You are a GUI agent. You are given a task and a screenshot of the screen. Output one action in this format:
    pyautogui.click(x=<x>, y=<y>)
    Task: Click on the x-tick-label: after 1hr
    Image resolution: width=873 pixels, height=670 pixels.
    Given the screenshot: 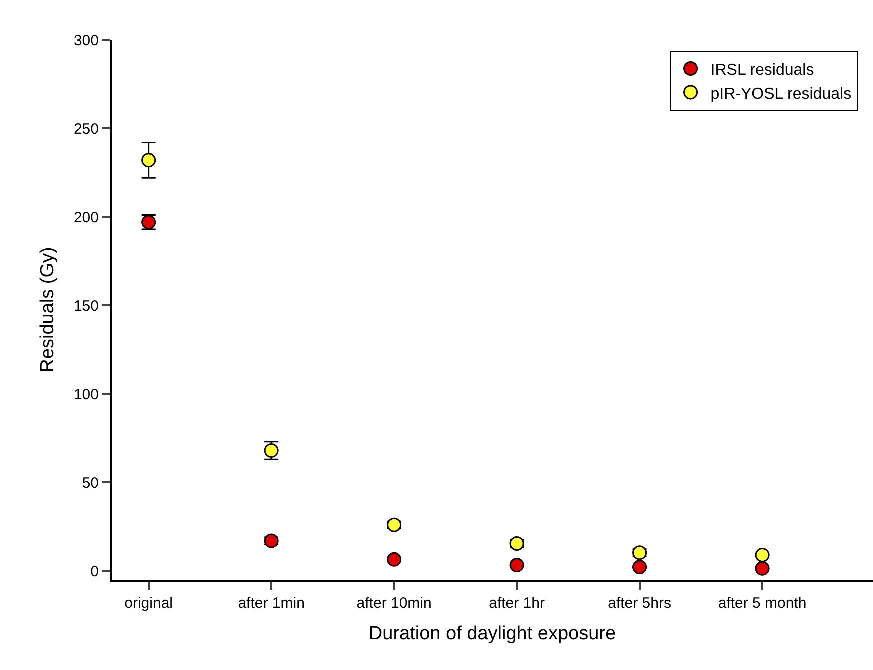 What is the action you would take?
    pyautogui.click(x=517, y=603)
    